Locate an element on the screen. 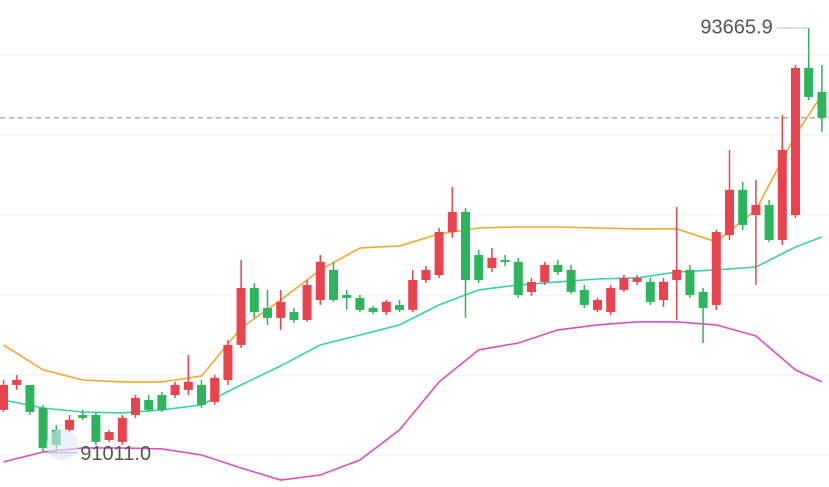  max-label: 93665.9 is located at coordinates (736, 27).